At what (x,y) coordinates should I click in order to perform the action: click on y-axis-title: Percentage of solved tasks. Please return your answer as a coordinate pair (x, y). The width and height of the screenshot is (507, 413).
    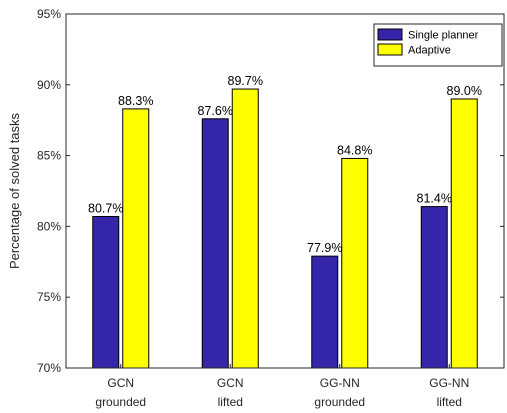
    Looking at the image, I should click on (14, 190).